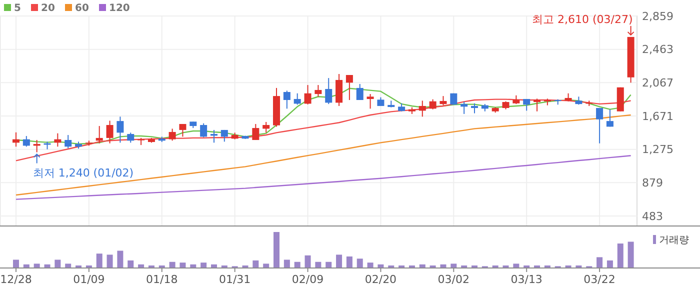 Image resolution: width=700 pixels, height=289 pixels. Describe the element at coordinates (16, 279) in the screenshot. I see `x-tick-label: 12/28` at that location.